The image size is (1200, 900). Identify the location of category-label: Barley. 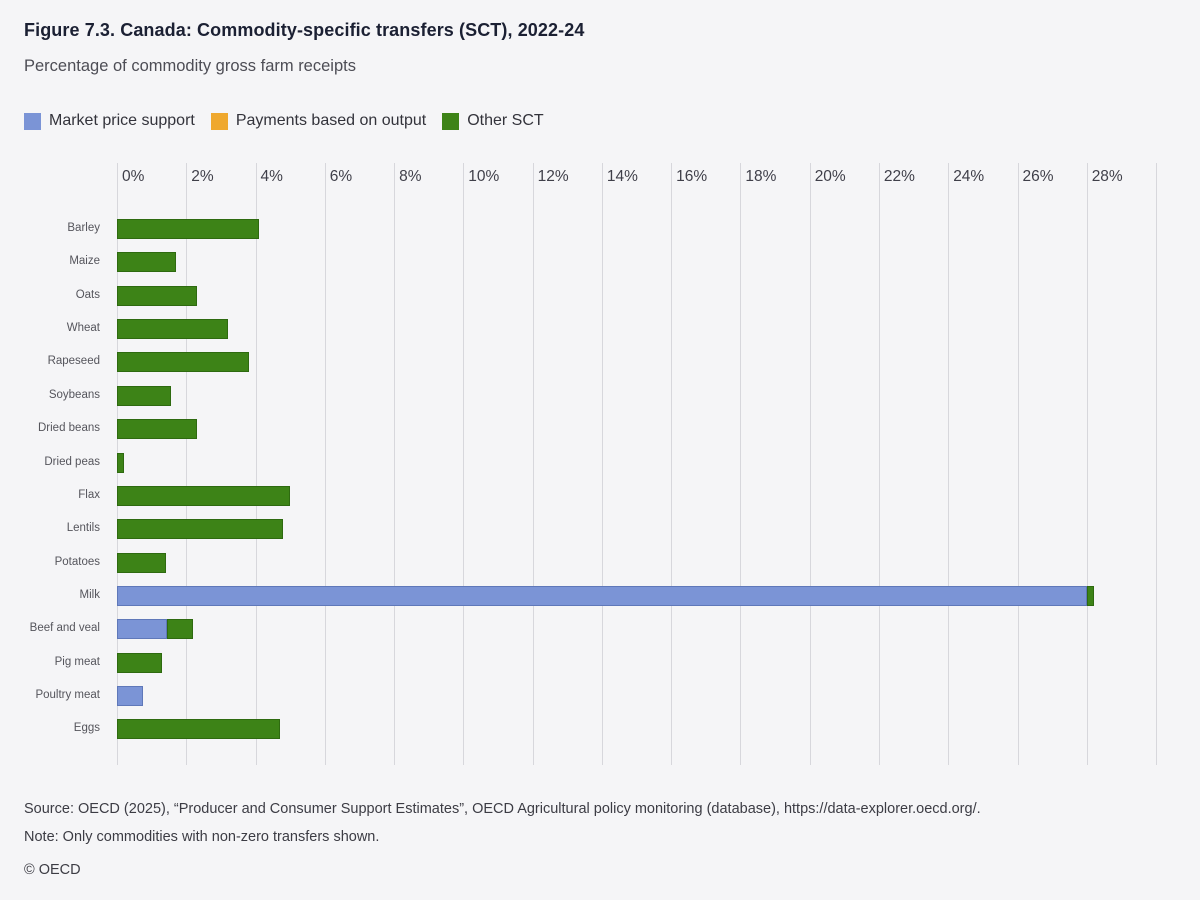
(83, 228).